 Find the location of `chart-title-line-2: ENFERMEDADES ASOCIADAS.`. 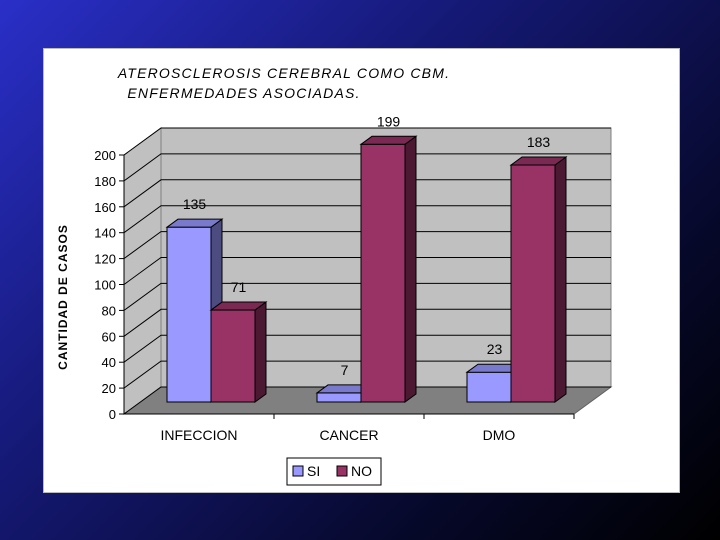

chart-title-line-2: ENFERMEDADES ASOCIADAS. is located at coordinates (243, 93).